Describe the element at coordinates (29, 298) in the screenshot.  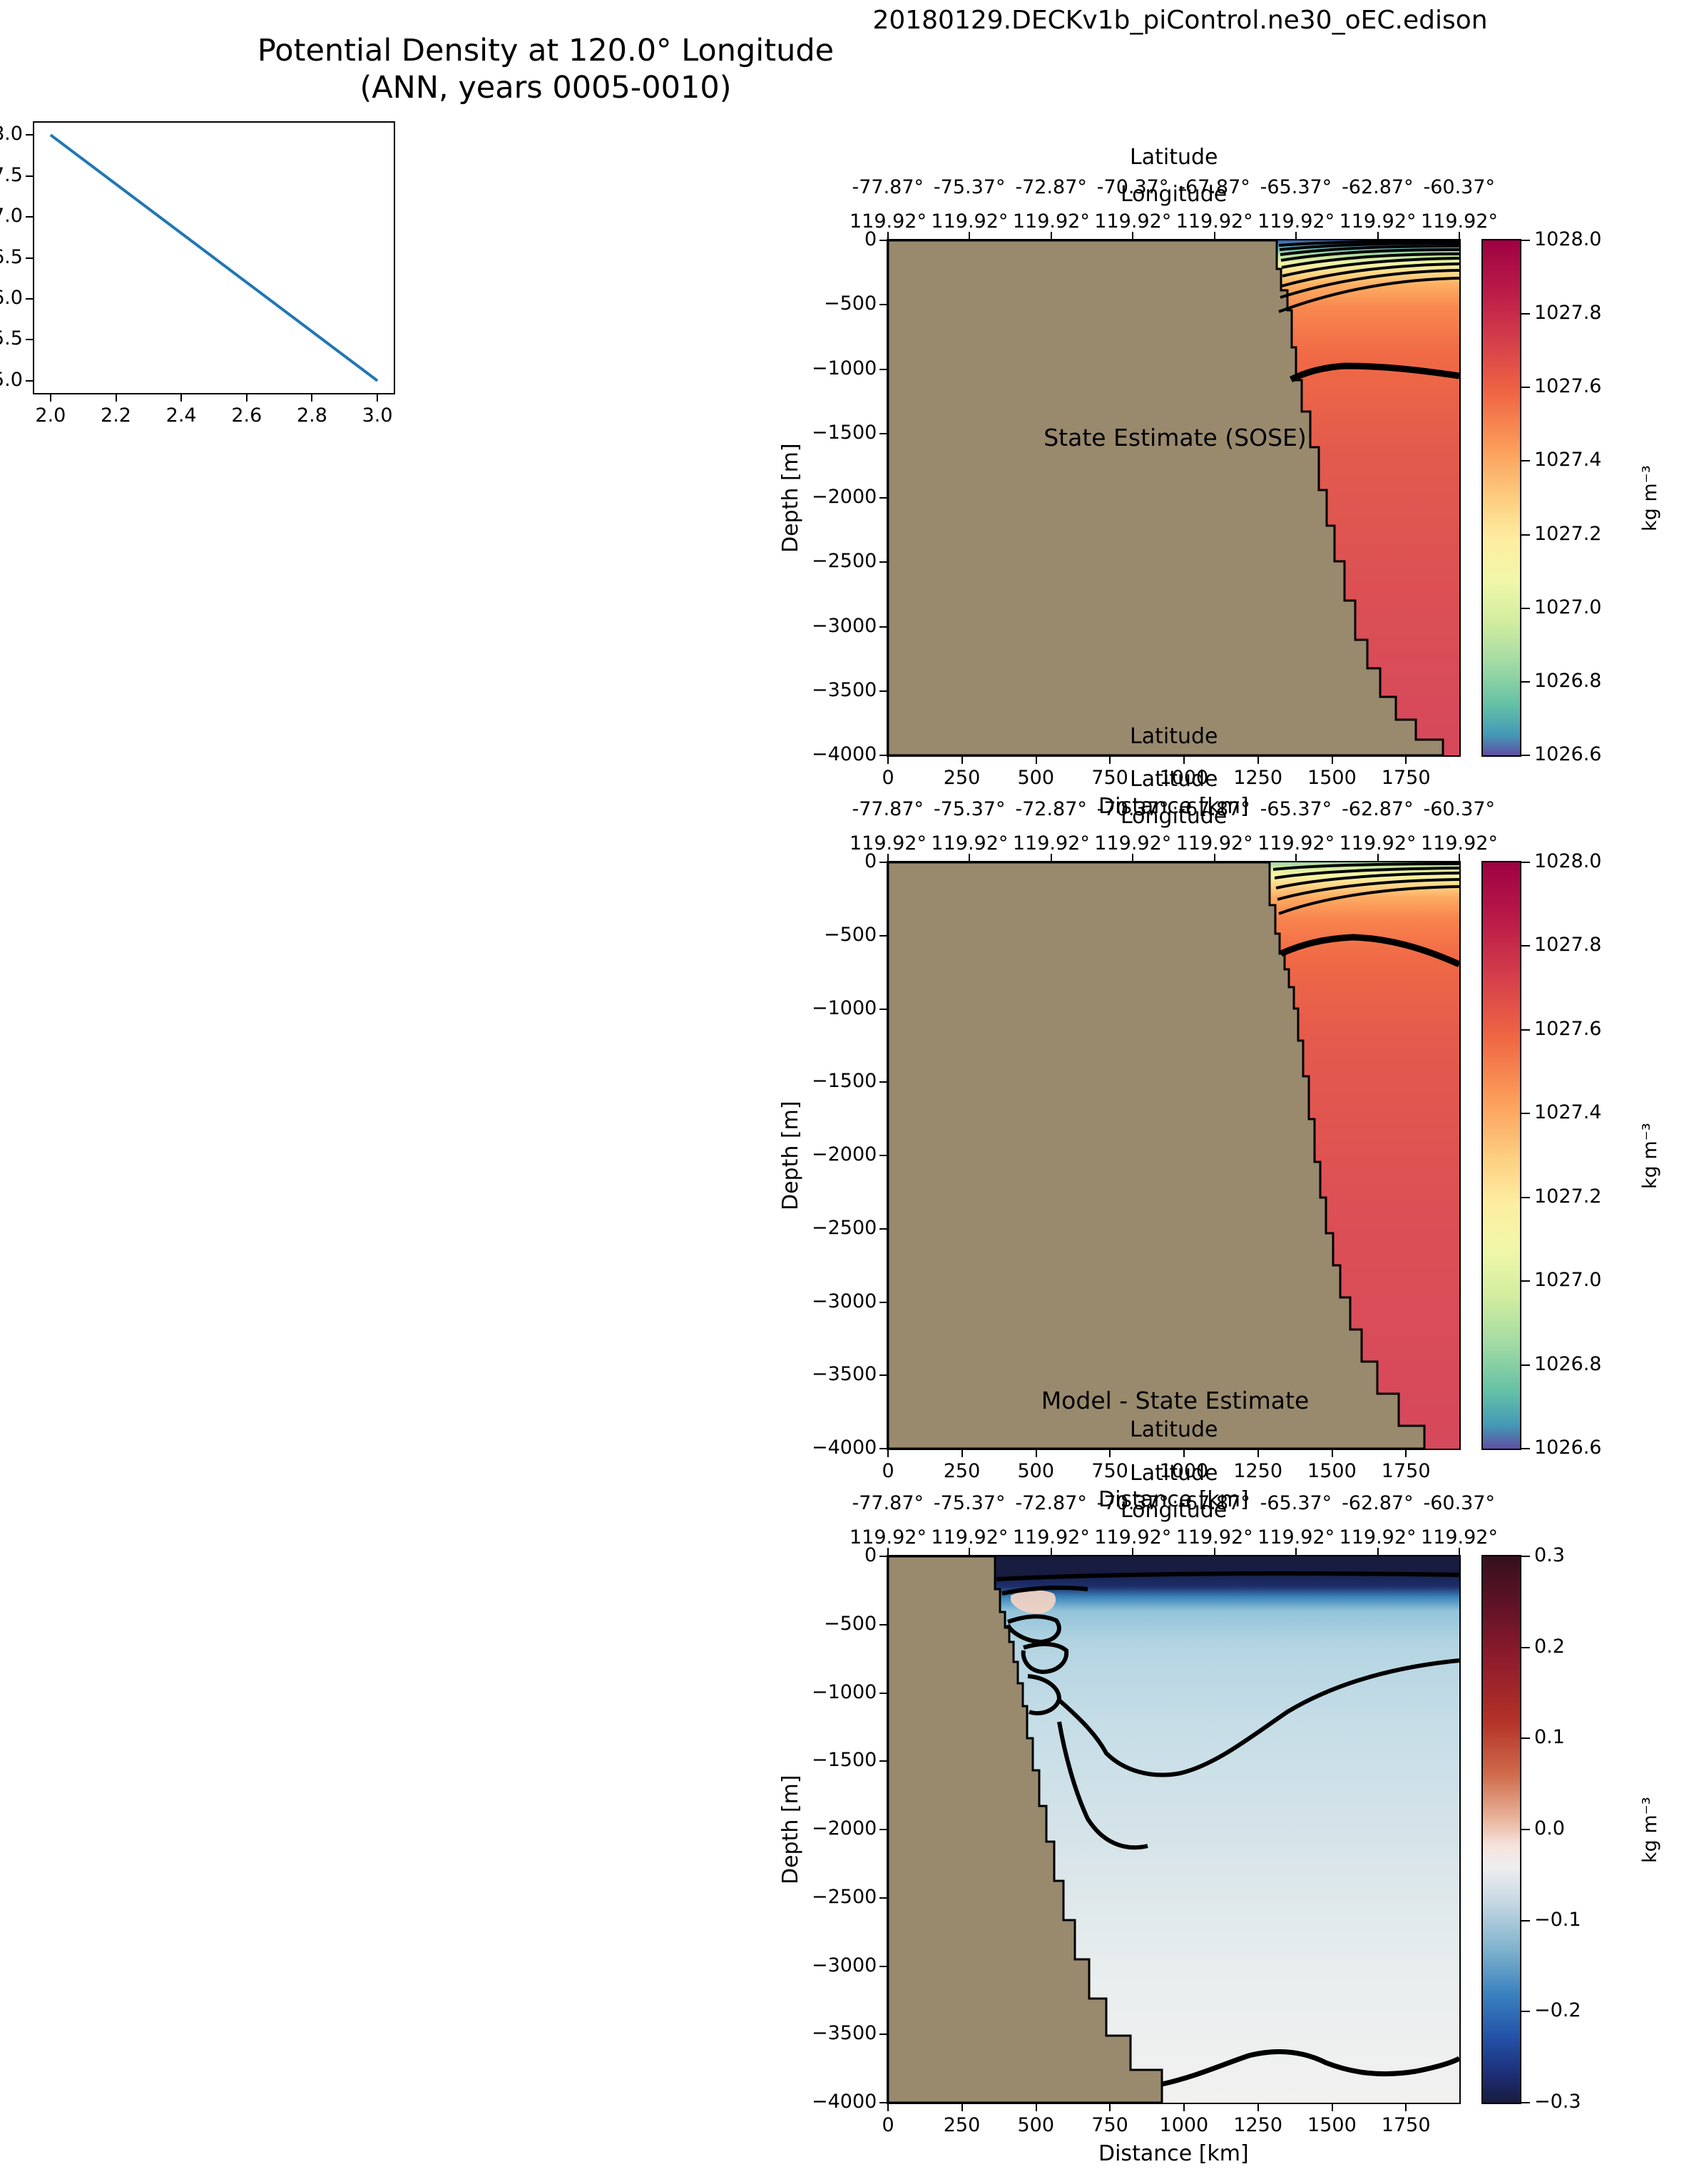
I see `line-plot-y-tickmark` at that location.